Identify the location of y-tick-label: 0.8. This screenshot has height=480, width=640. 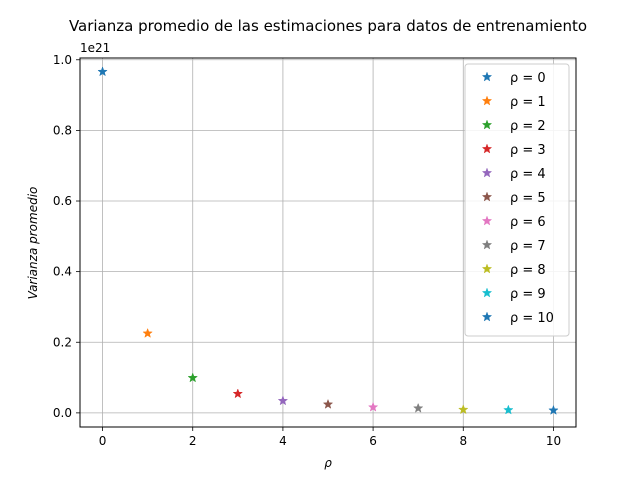
(62, 130).